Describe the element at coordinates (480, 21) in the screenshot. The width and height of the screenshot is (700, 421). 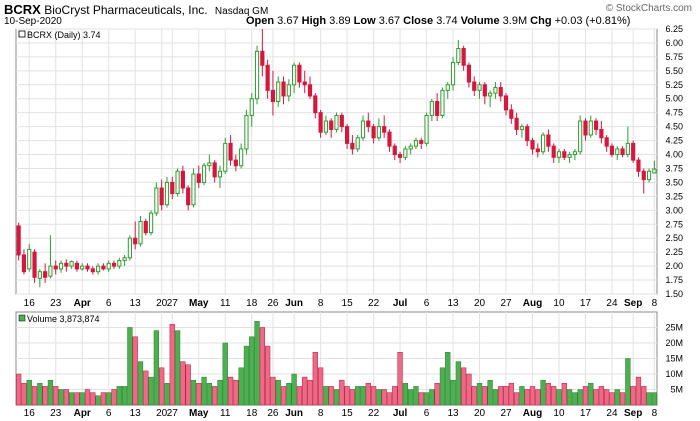
I see `stat-label-volume: Volume` at that location.